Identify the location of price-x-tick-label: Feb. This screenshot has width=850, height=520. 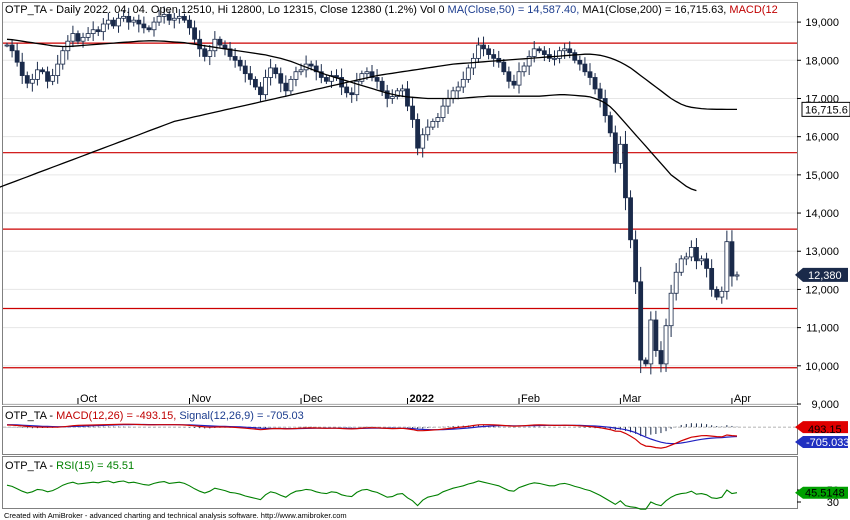
(530, 399).